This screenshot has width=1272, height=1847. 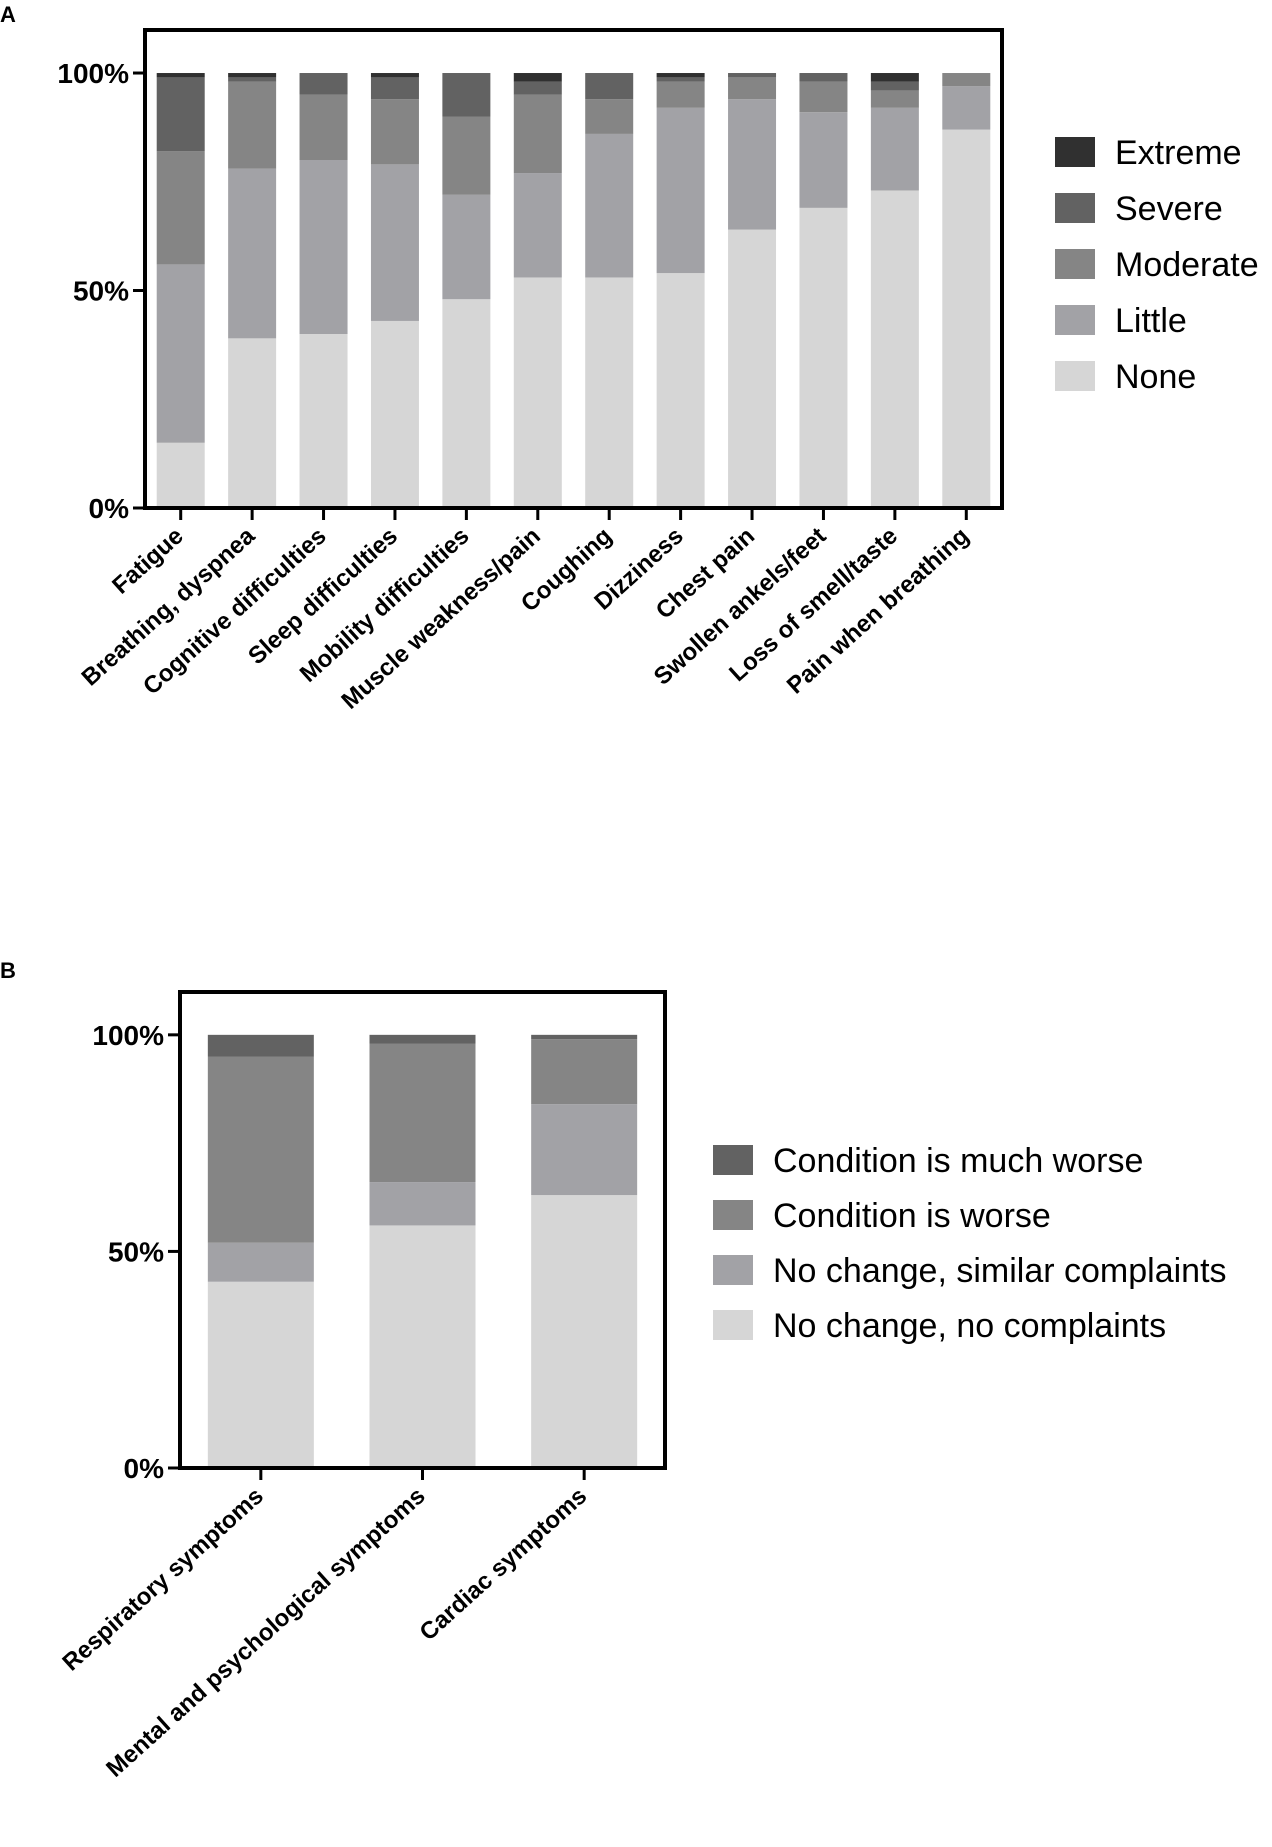 I want to click on bar-swollen-ankels-feet-severe, so click(x=823, y=77).